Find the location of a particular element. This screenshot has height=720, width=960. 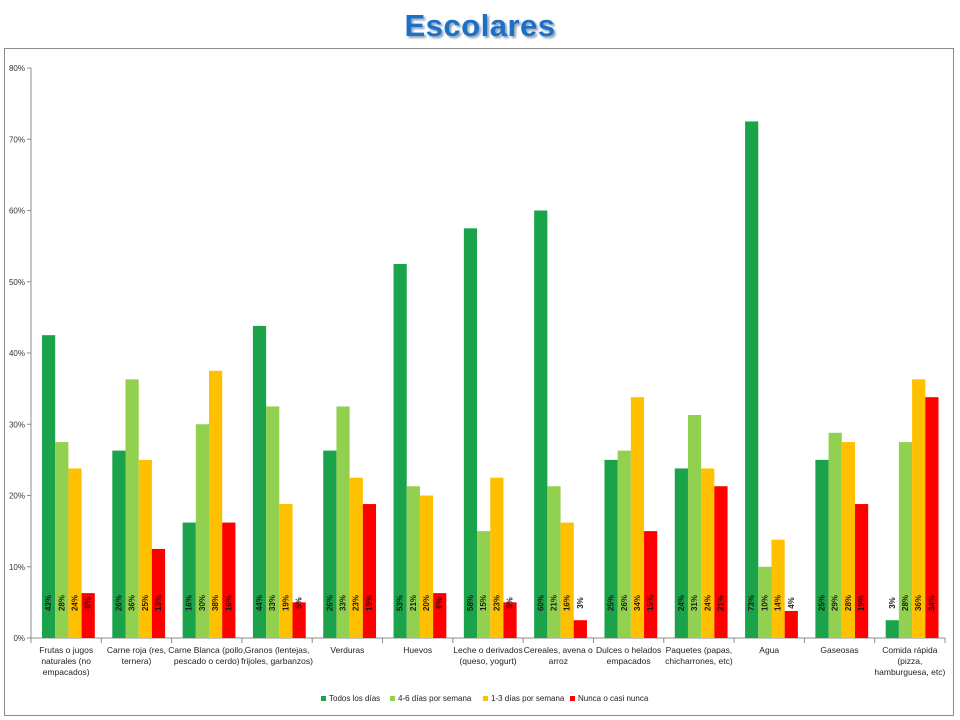

slide-title: Escolares is located at coordinates (480, 25).